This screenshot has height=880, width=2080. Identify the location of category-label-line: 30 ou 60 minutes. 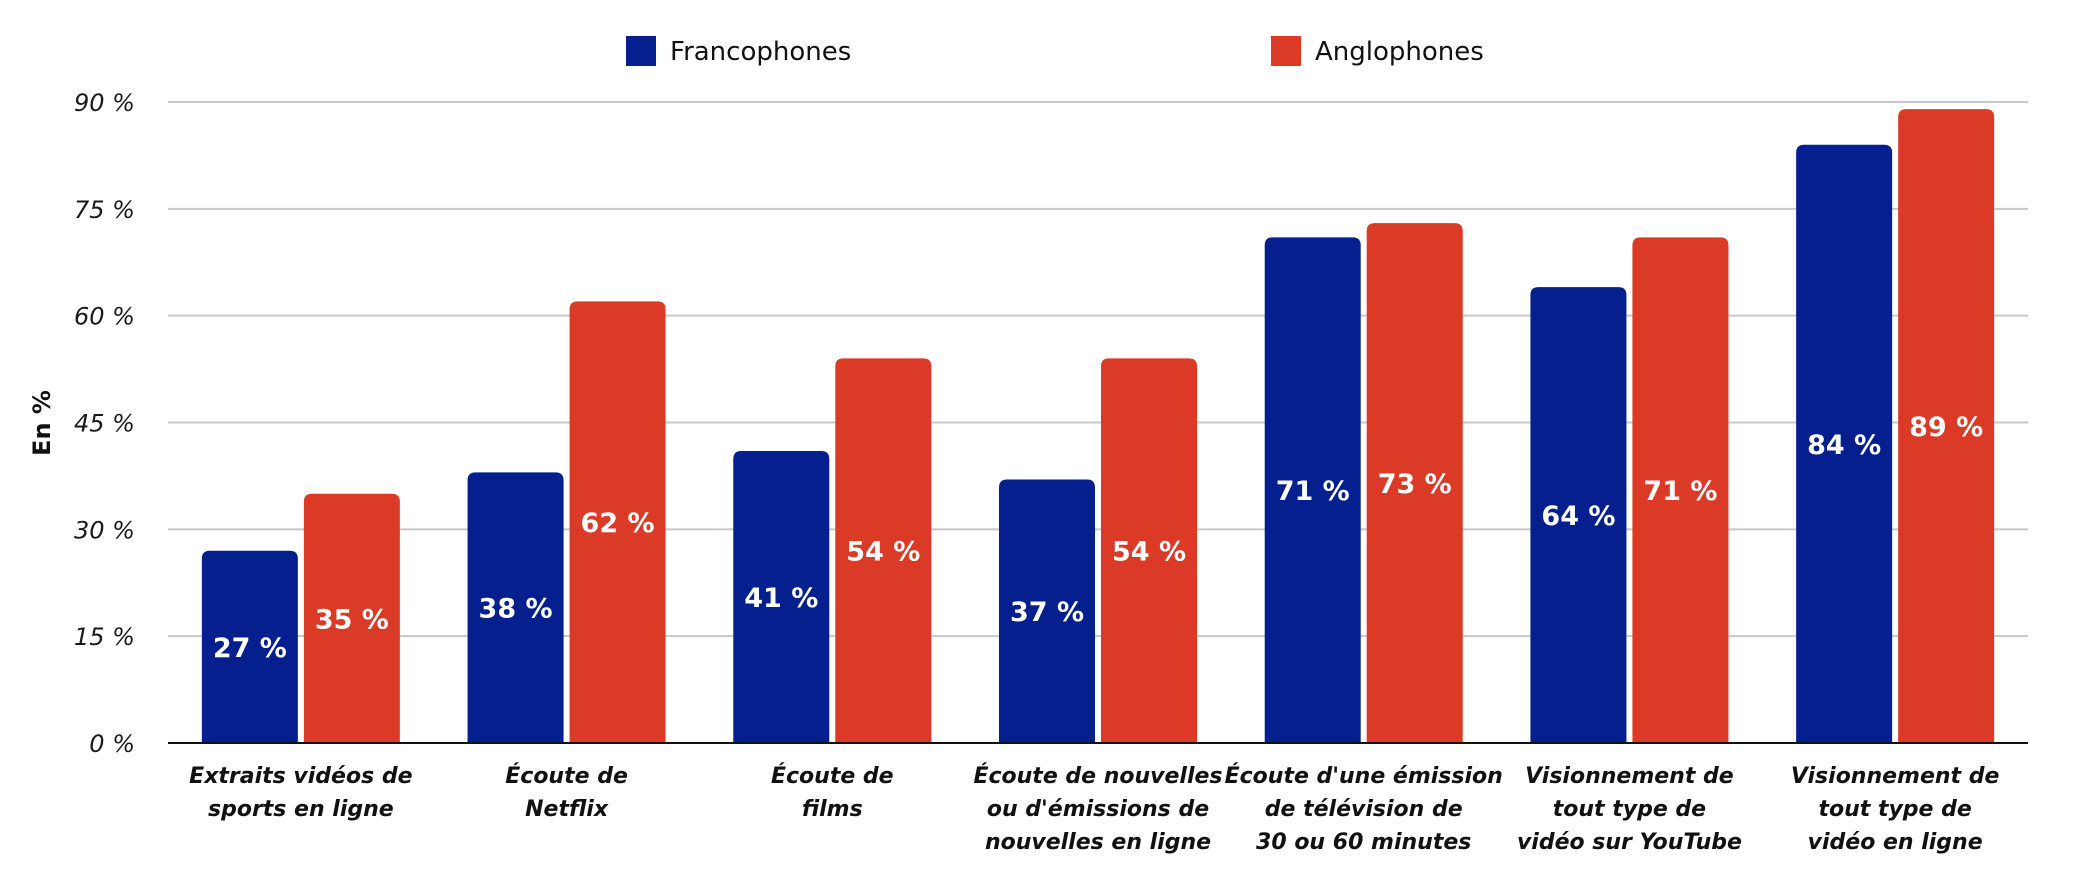
(1363, 842).